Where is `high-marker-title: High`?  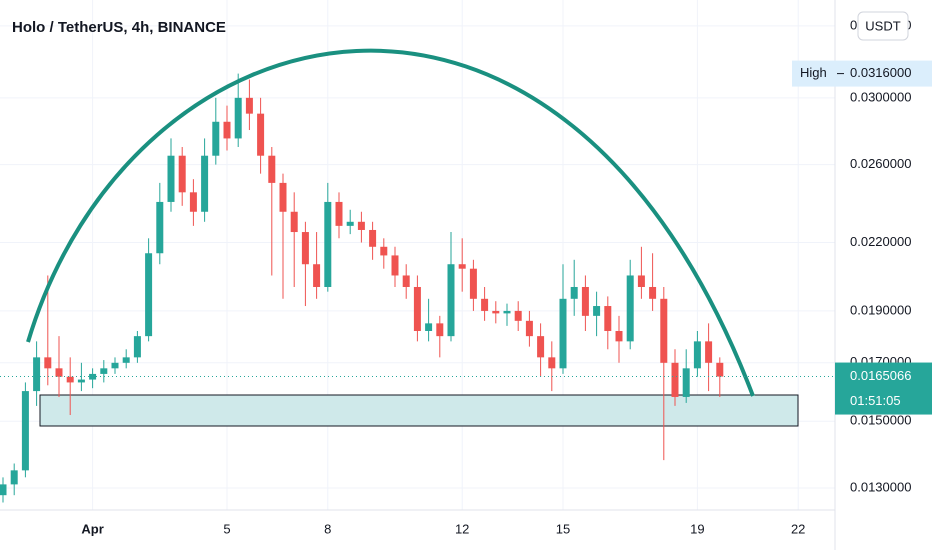
high-marker-title: High is located at coordinates (813, 72).